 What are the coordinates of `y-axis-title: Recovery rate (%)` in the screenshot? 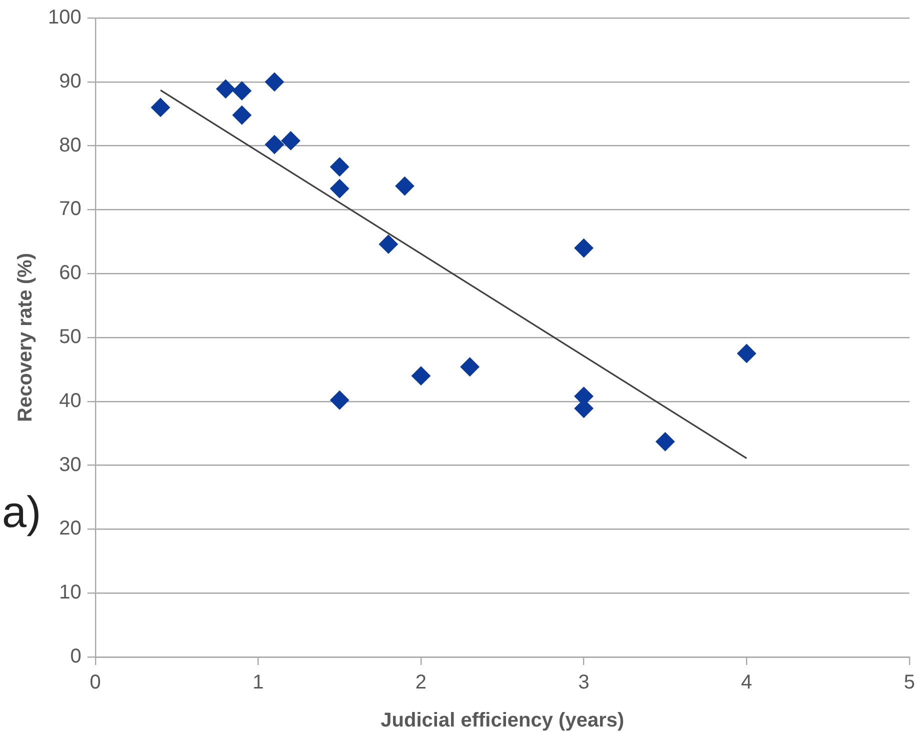 It's located at (25, 337).